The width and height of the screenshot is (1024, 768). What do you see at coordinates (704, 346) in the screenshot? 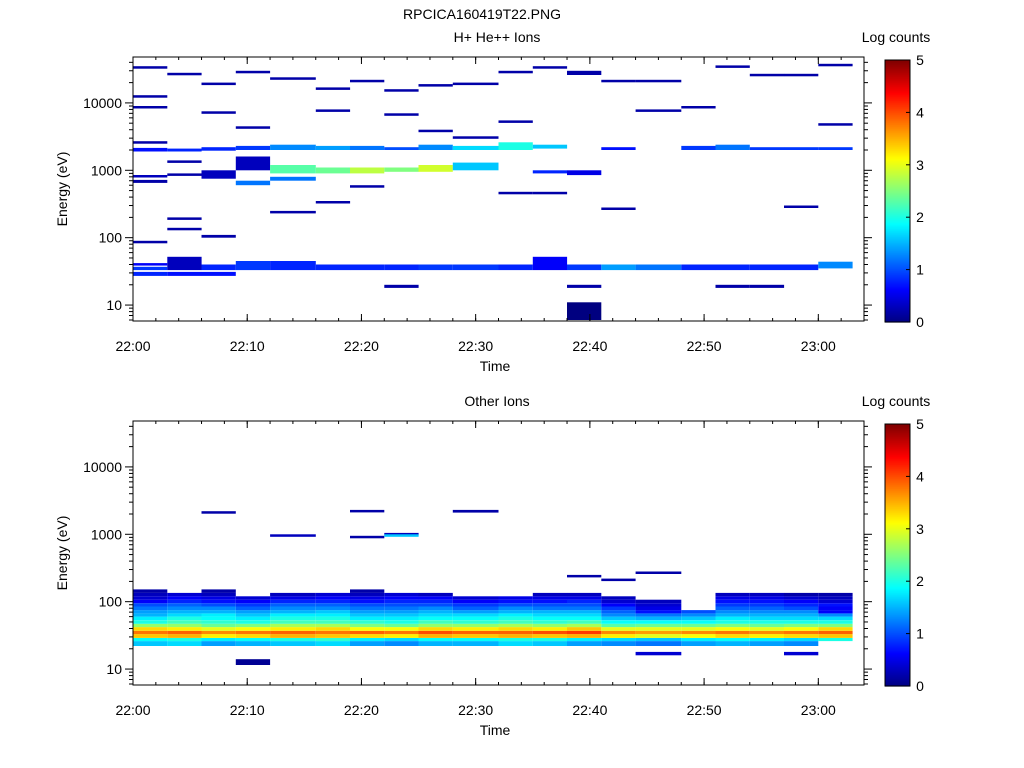
I see `x-tick-label: 22:50` at bounding box center [704, 346].